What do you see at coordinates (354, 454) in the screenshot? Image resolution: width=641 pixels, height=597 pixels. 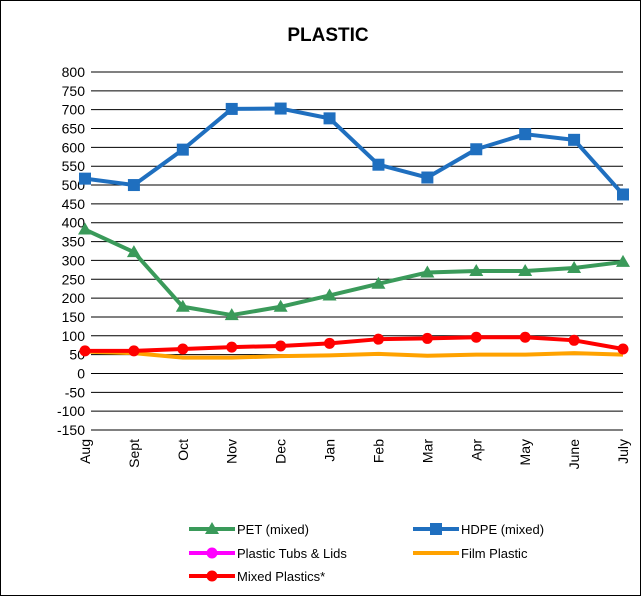 I see `x-axis-ticks: Aug Sept Oct Nov Dec Jan Feb Mar Apr May June July` at bounding box center [354, 454].